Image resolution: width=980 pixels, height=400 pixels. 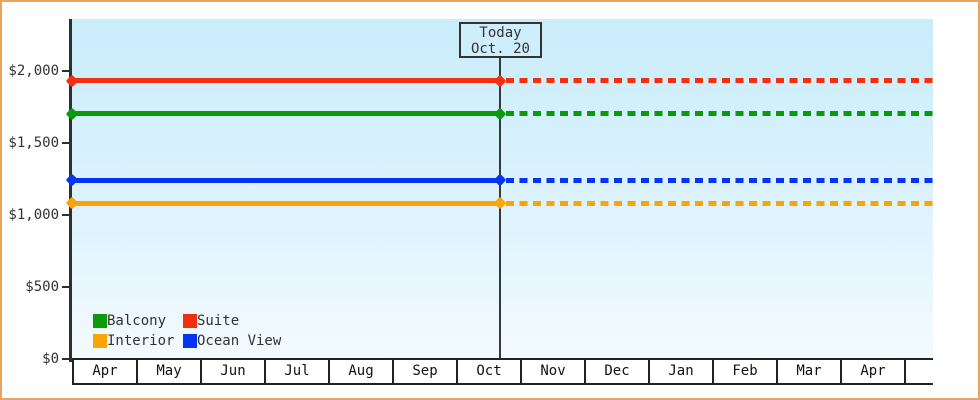 I want to click on legend-label: Balcony, so click(x=137, y=321).